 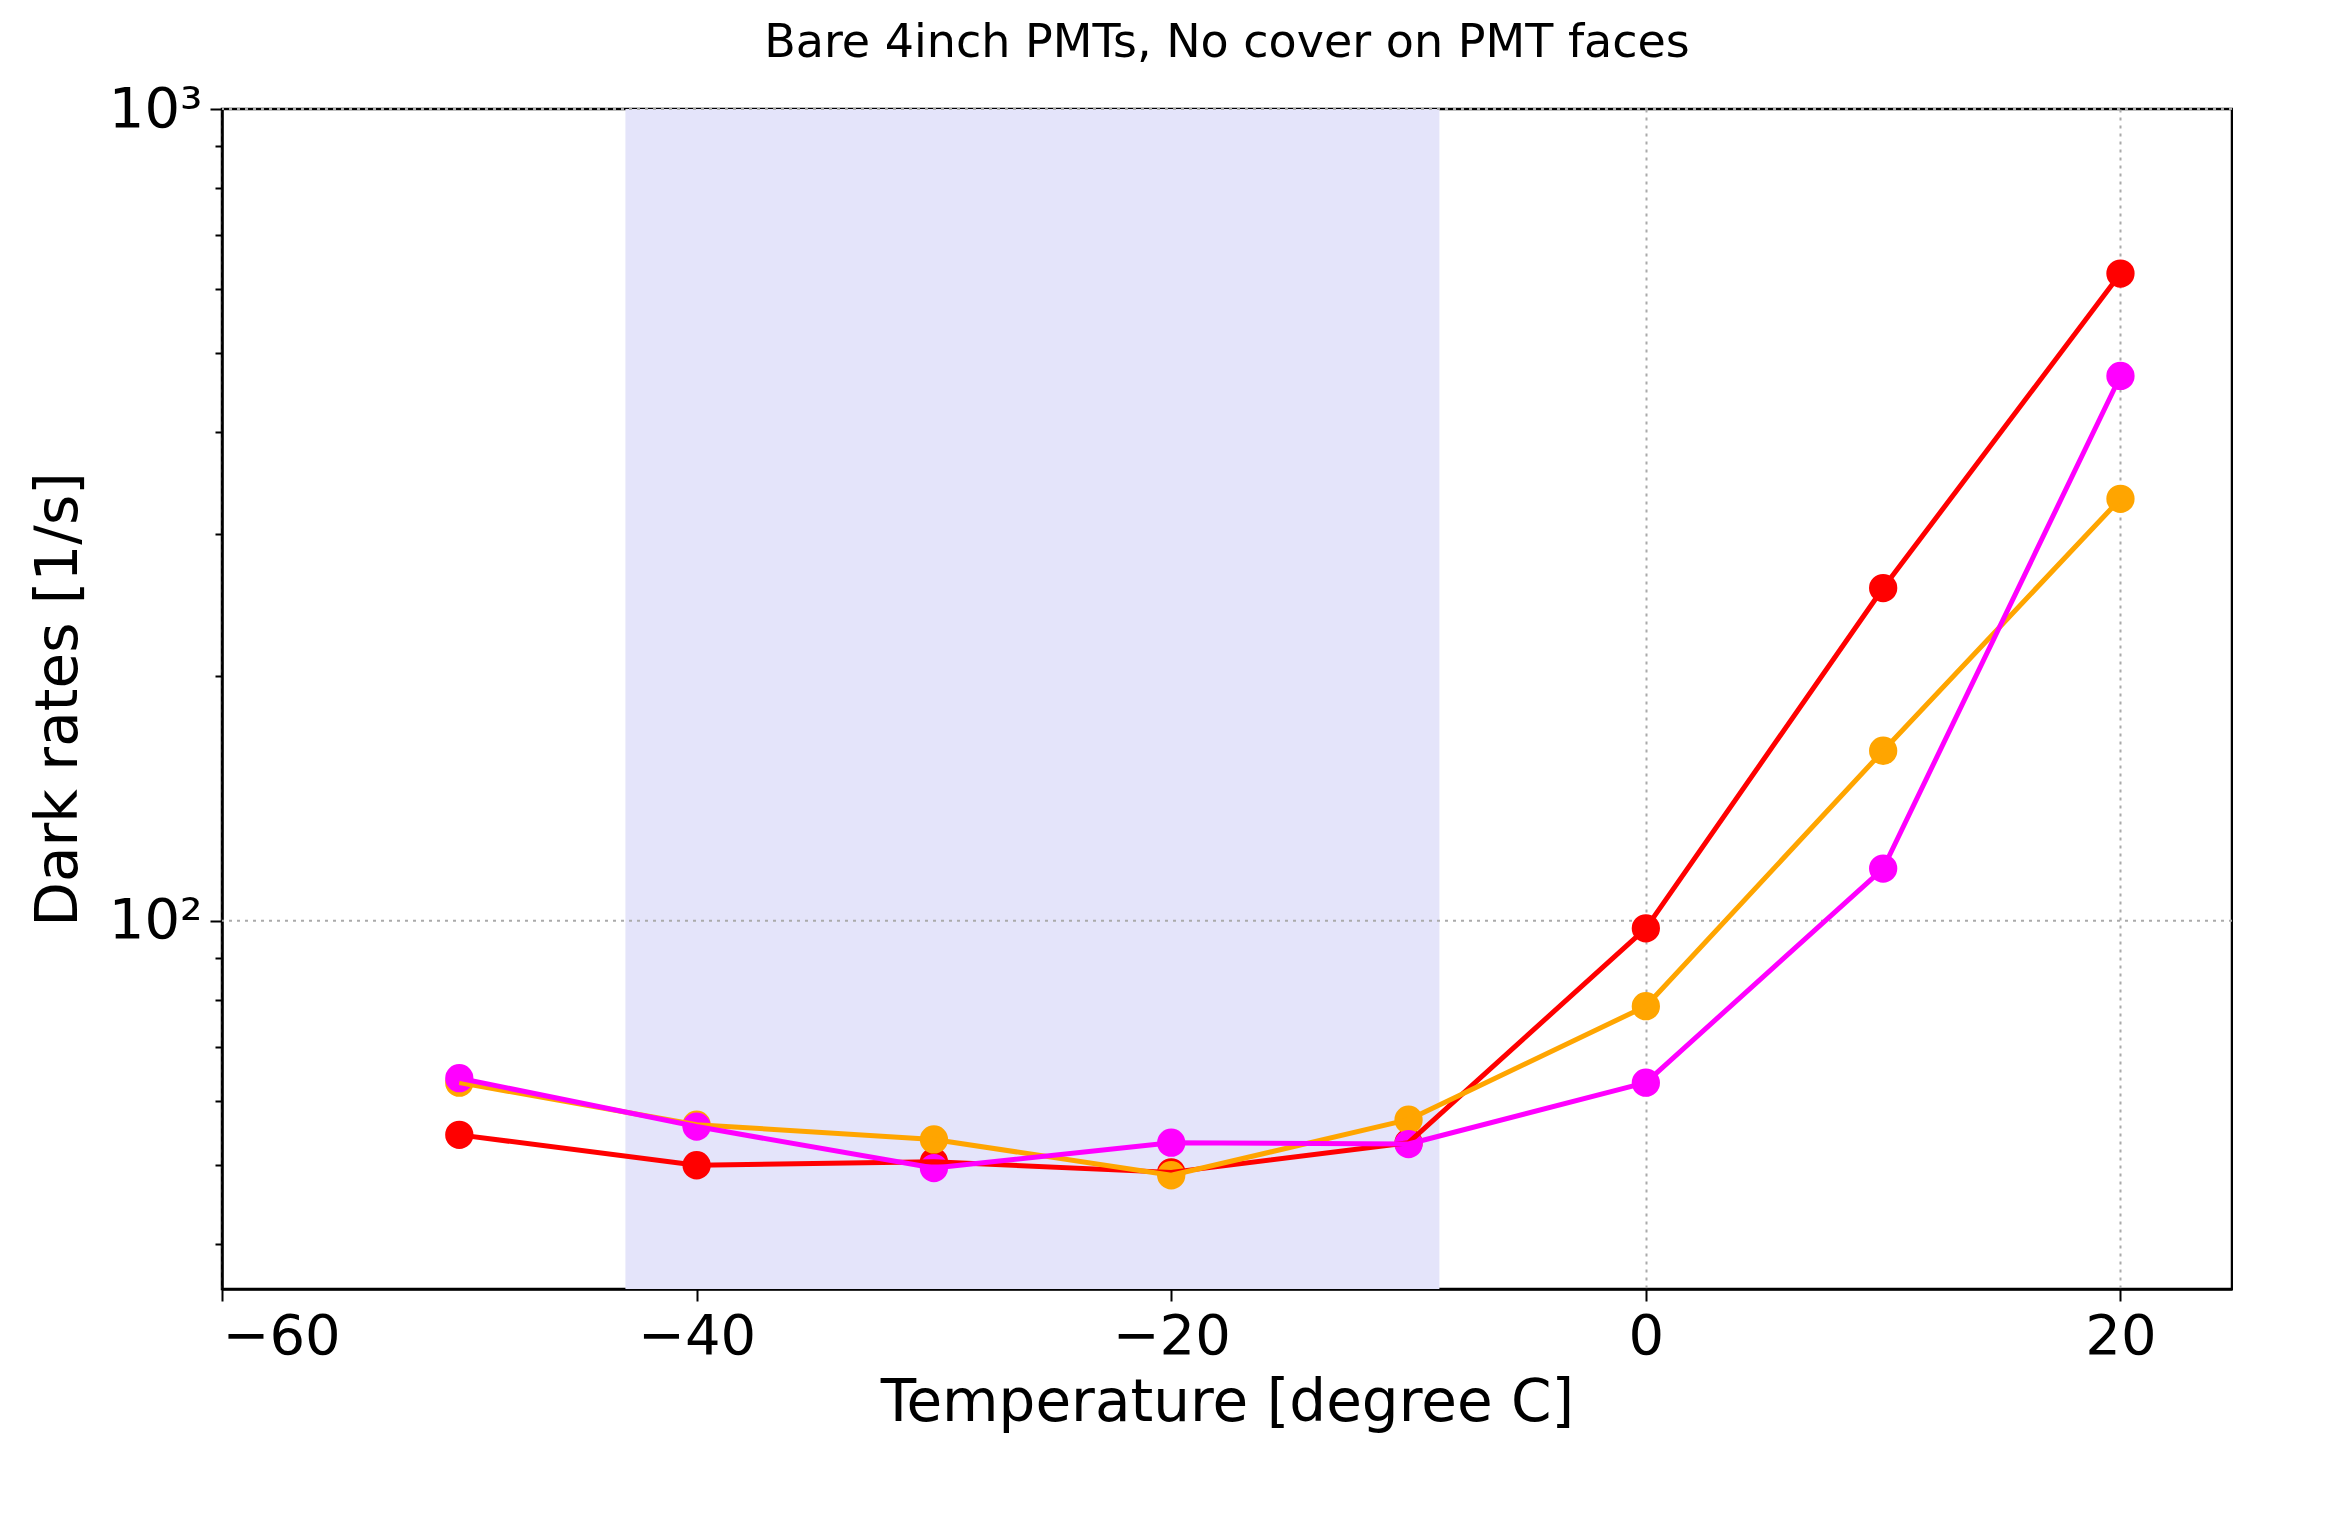 I want to click on x-tick-label: −20, so click(x=1171, y=1334).